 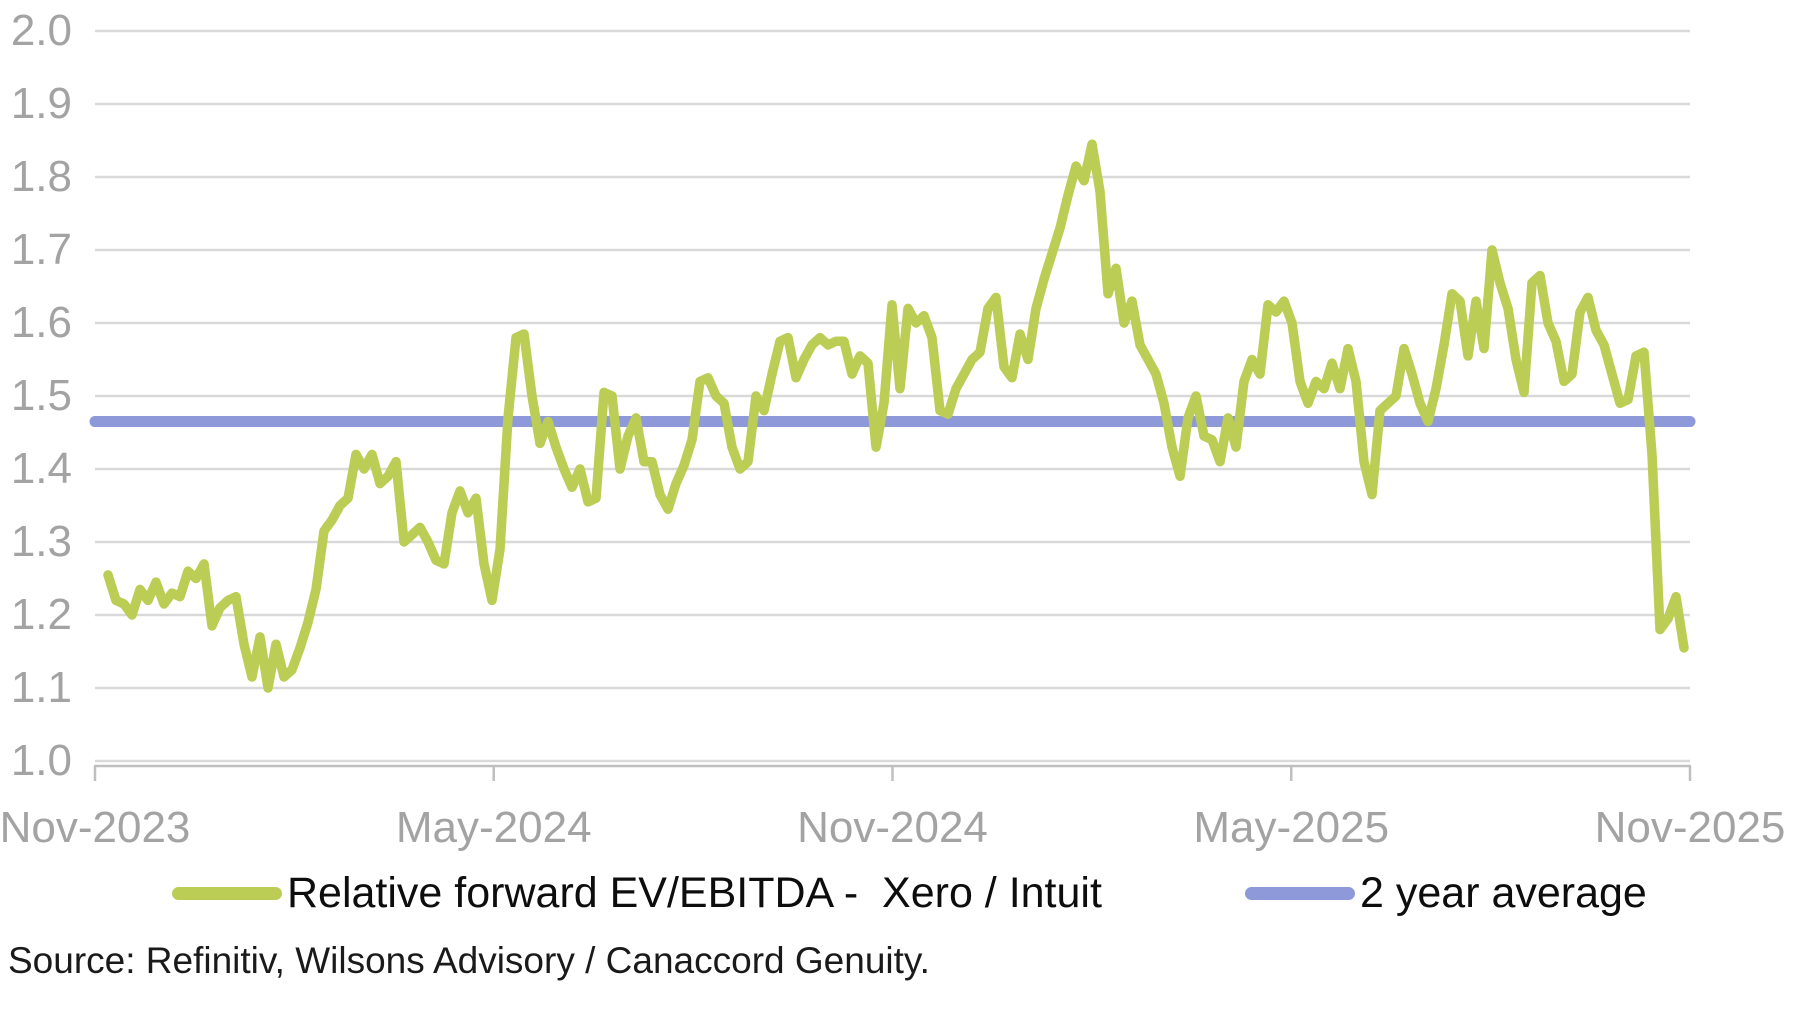 What do you see at coordinates (227, 893) in the screenshot?
I see `series-line-swatch` at bounding box center [227, 893].